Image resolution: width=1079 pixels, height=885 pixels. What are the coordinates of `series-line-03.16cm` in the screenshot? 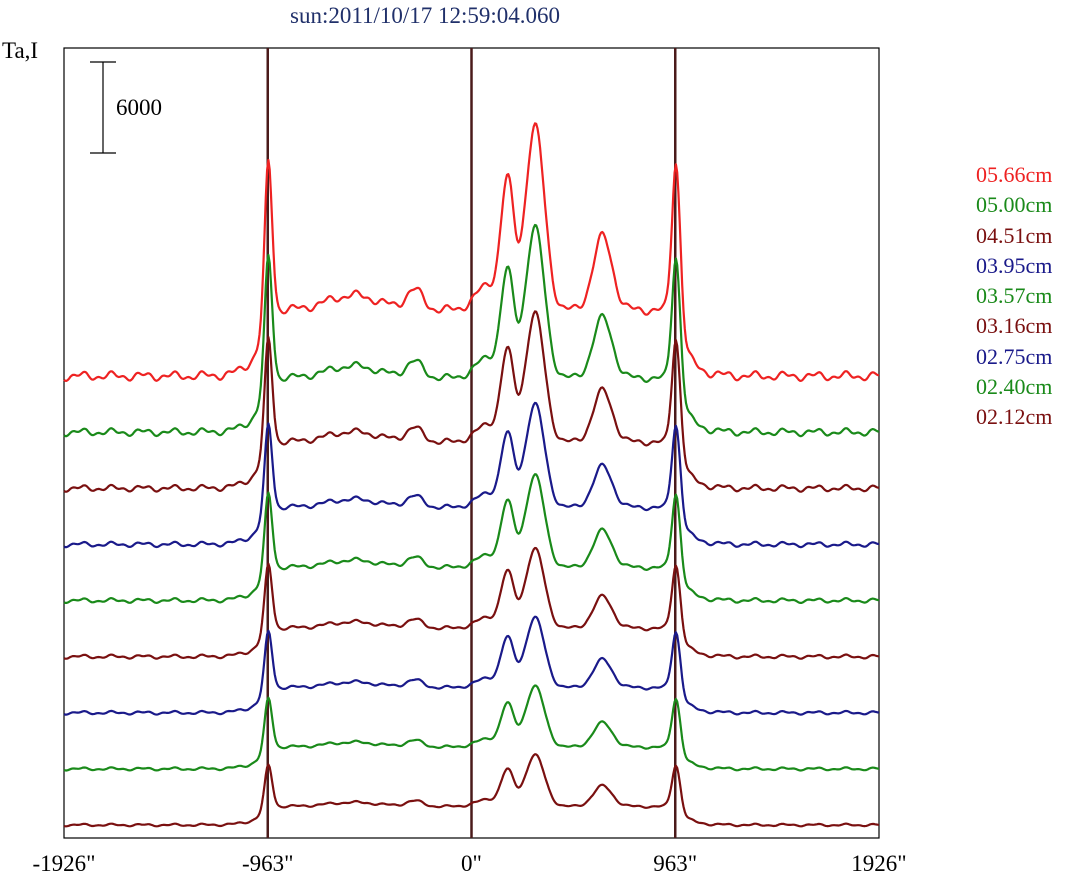 It's located at (471, 603).